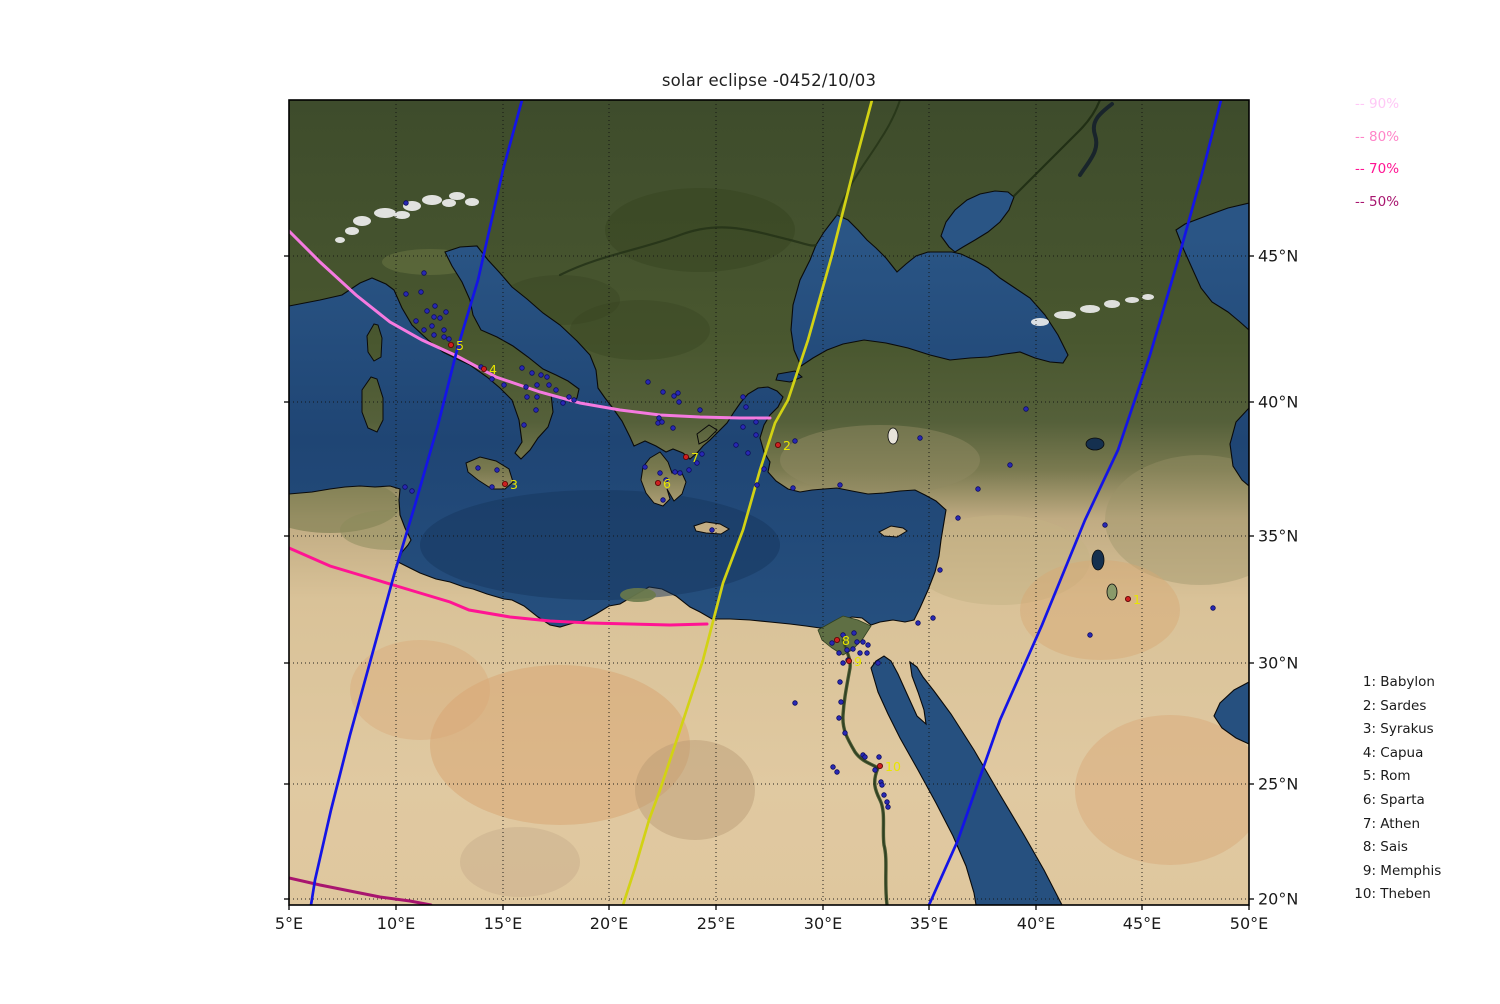 Image resolution: width=1500 pixels, height=1004 pixels. I want to click on city-legend-item-babylon: 1: Babylon, so click(1393, 682).